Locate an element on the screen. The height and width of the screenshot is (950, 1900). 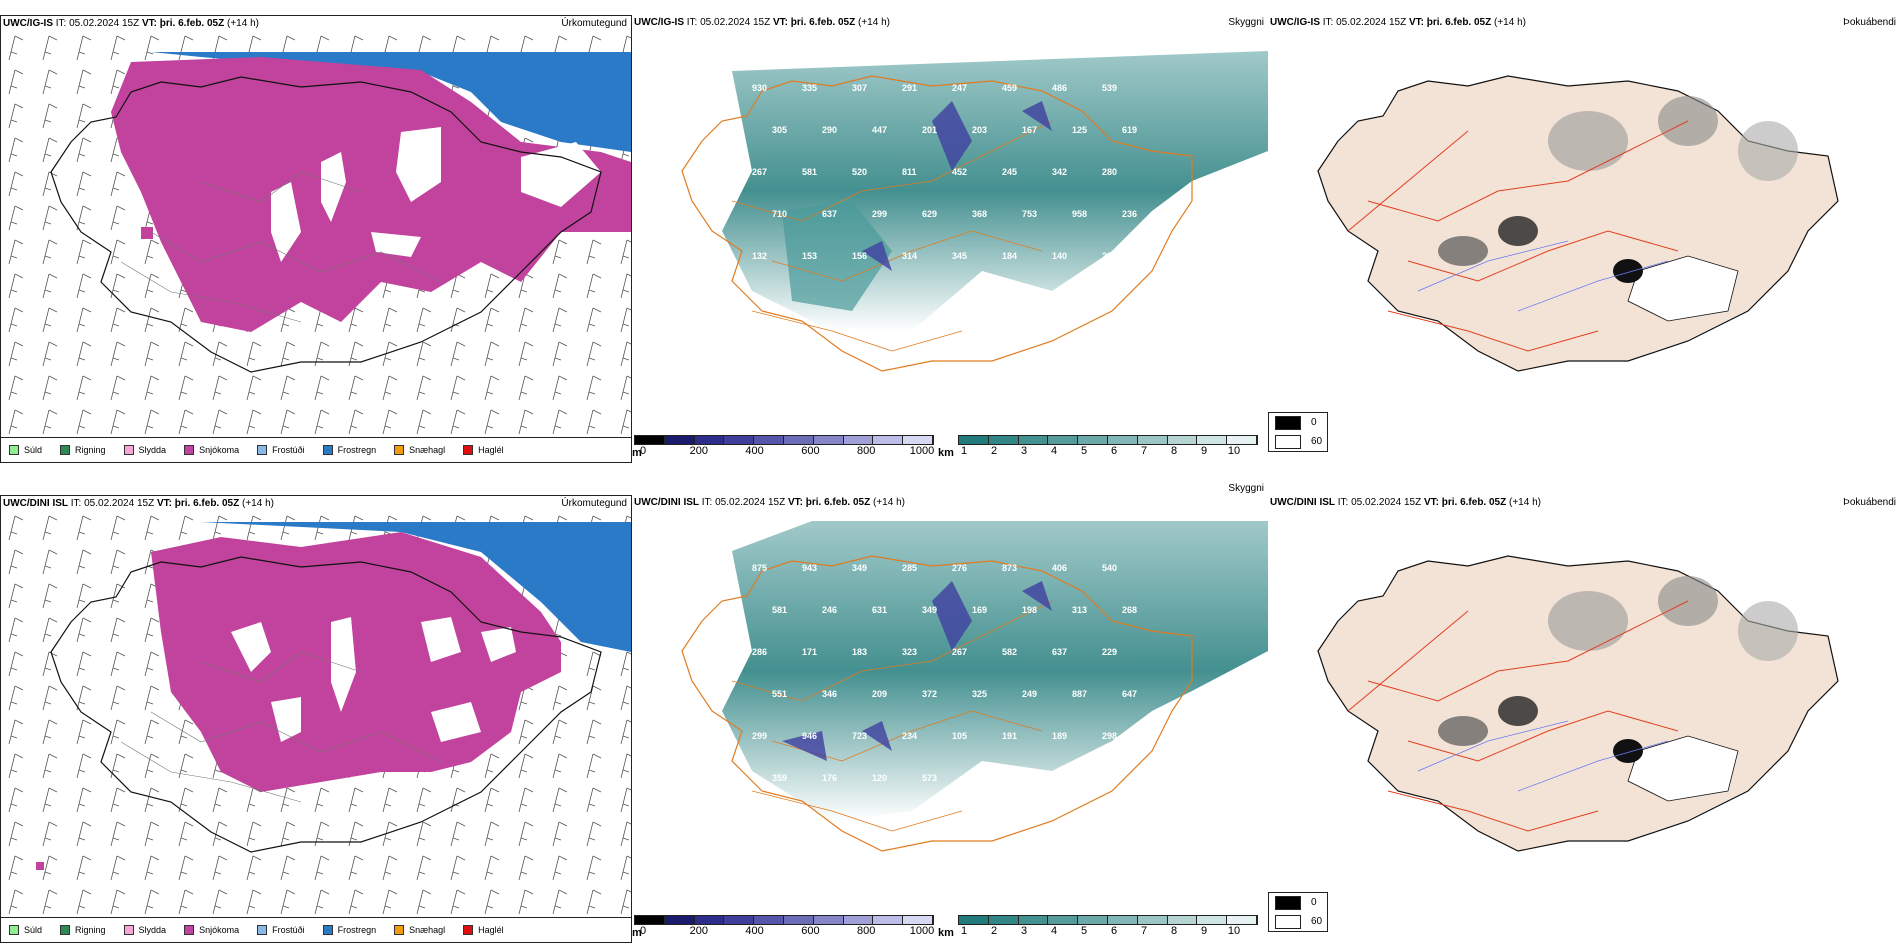
fog-legend-row: 0 is located at coordinates (1298, 422).